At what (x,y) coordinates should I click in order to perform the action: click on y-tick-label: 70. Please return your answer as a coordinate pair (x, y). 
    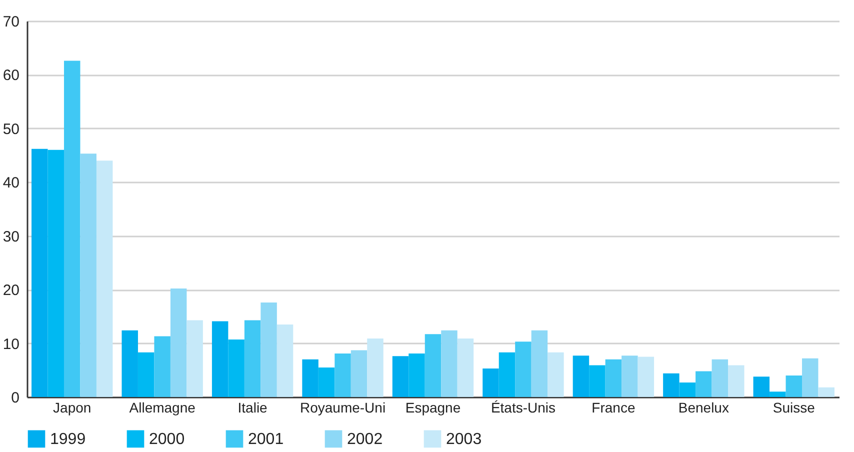
    Looking at the image, I should click on (11, 22).